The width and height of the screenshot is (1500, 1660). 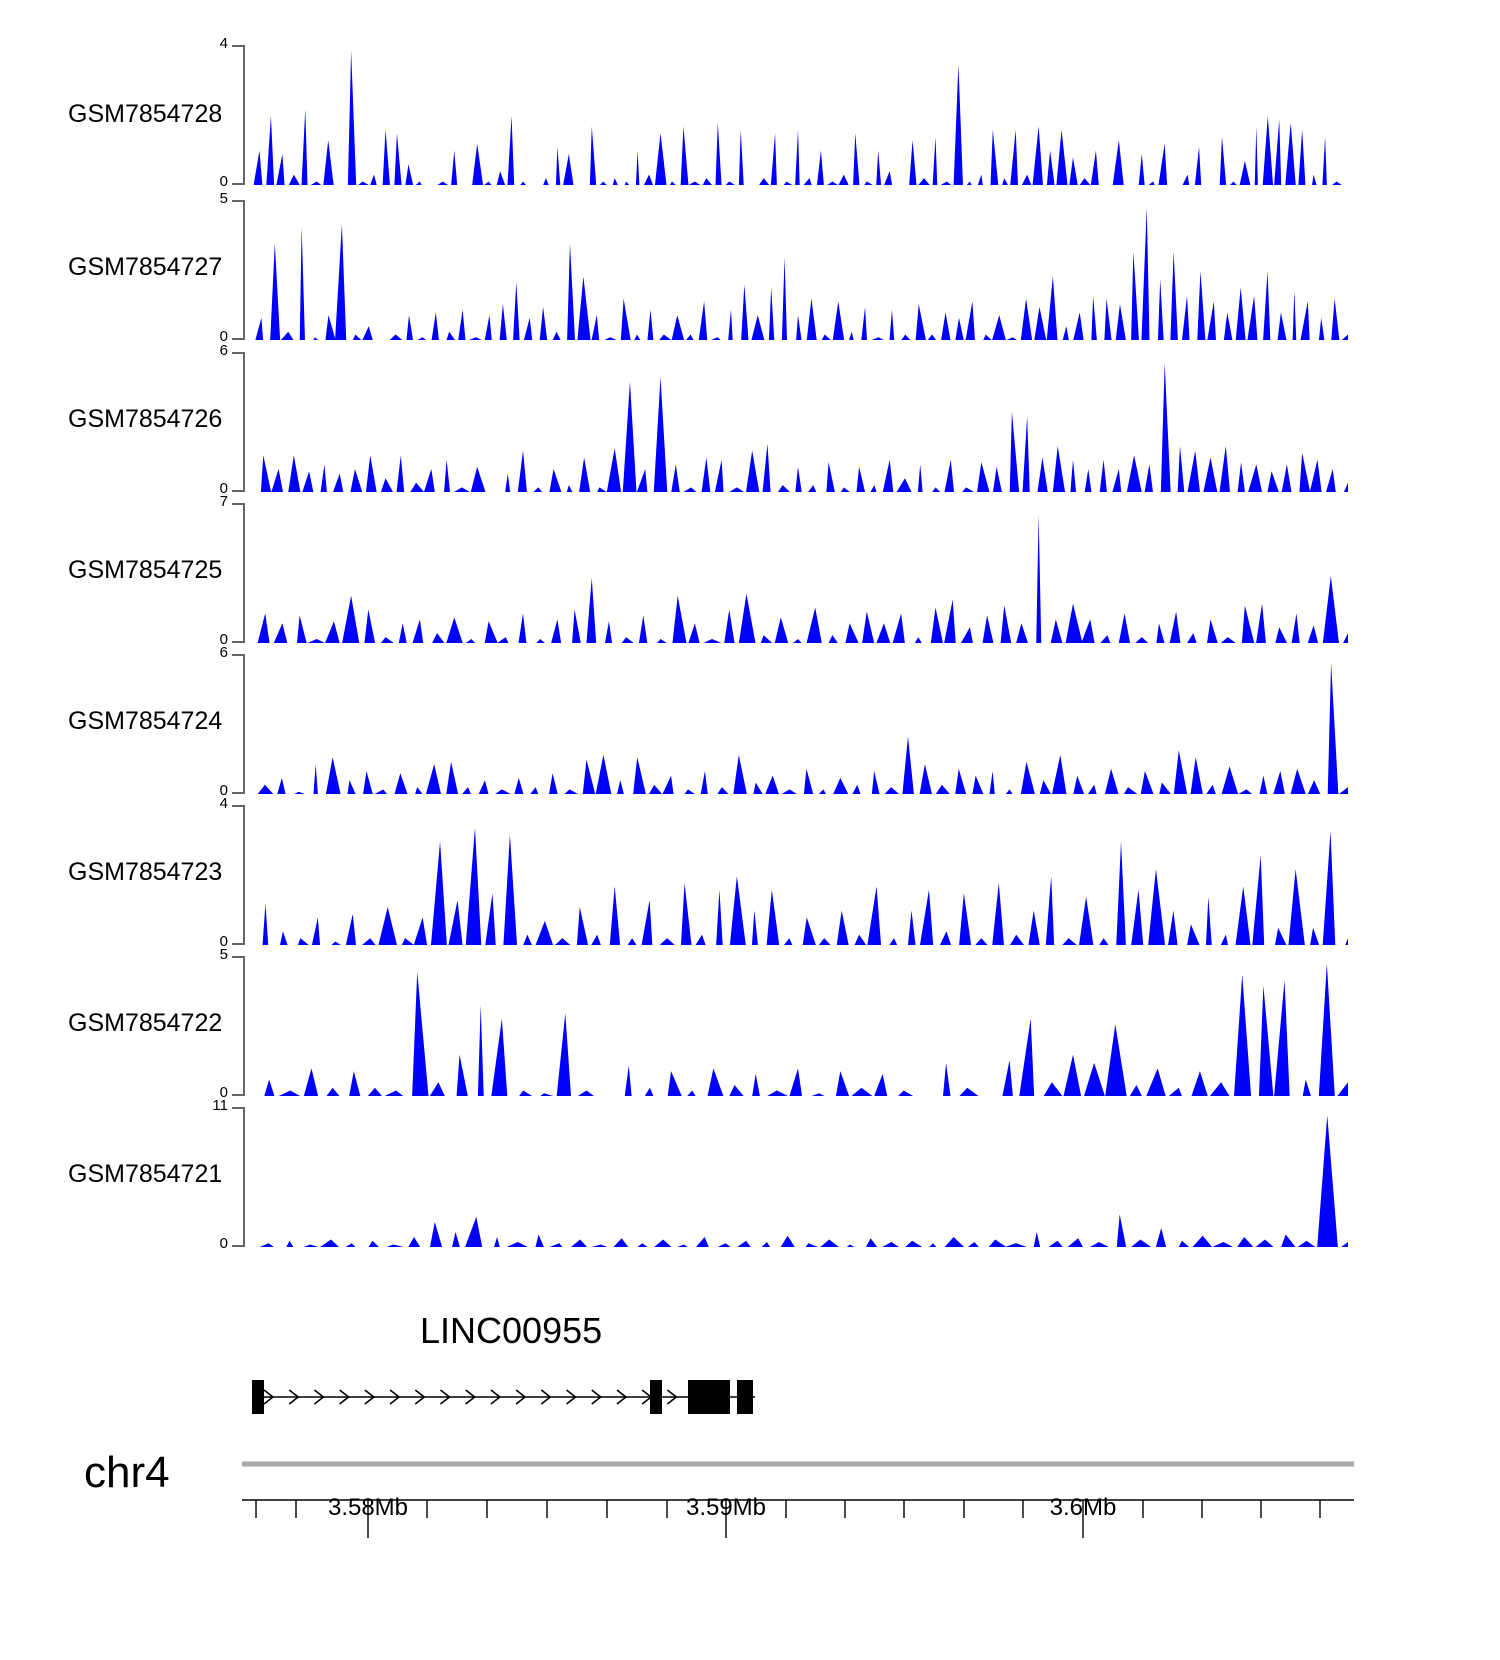 What do you see at coordinates (127, 1472) in the screenshot?
I see `chromosome-label: chr4` at bounding box center [127, 1472].